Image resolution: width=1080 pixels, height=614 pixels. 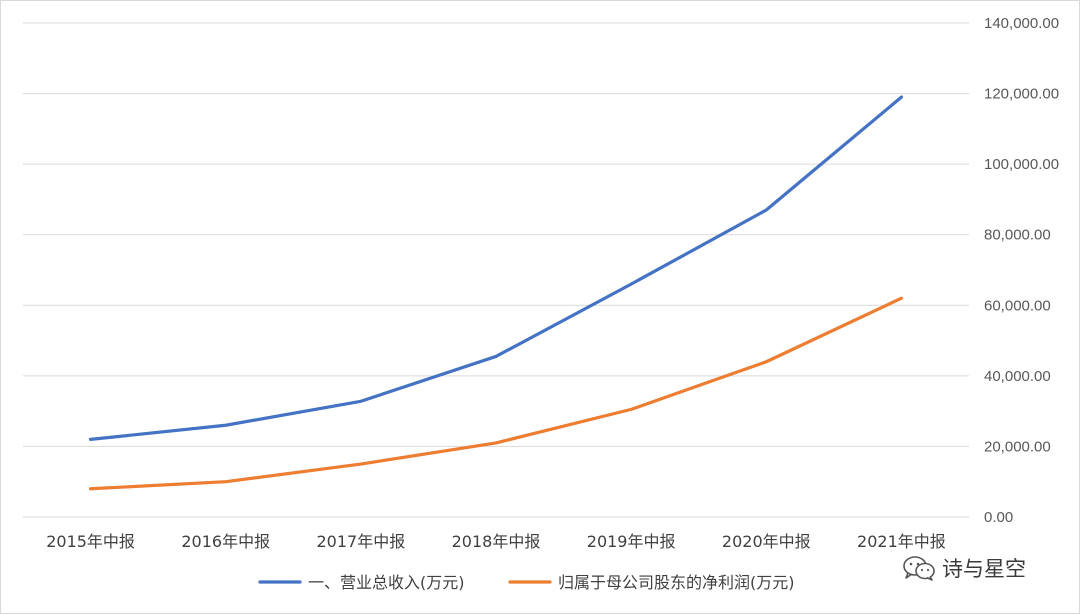 I want to click on y-tick-label: 100,000.00, so click(x=1021, y=164).